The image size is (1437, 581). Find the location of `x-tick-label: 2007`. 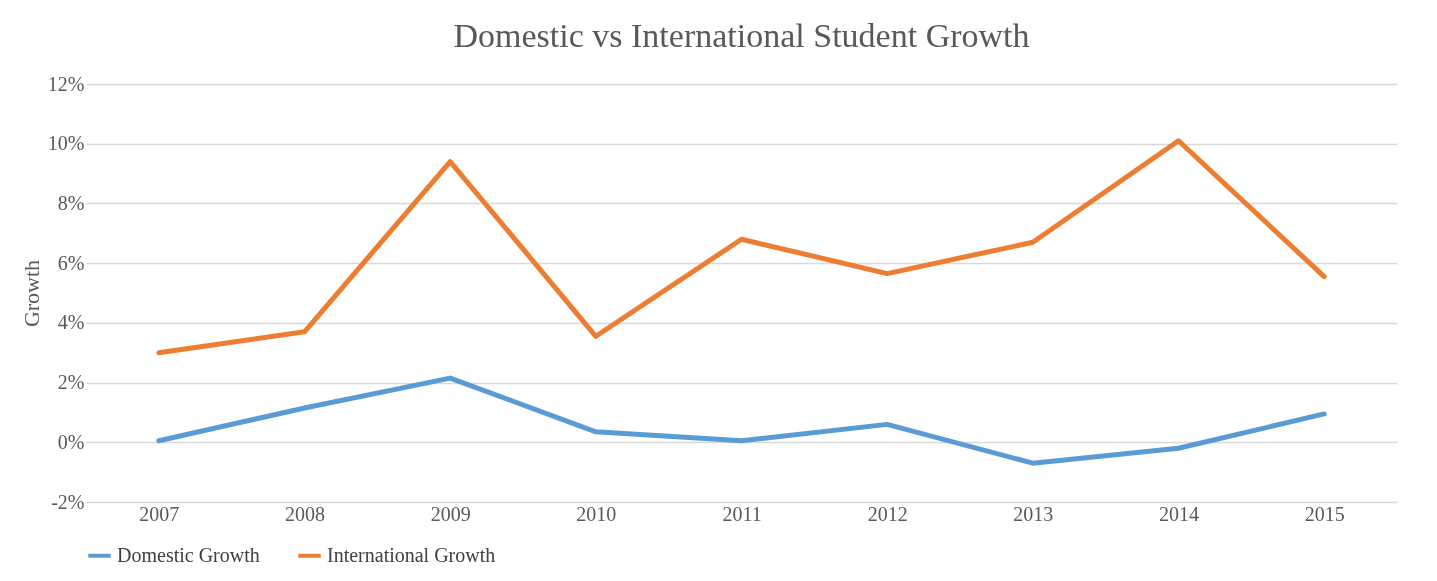

x-tick-label: 2007 is located at coordinates (159, 513).